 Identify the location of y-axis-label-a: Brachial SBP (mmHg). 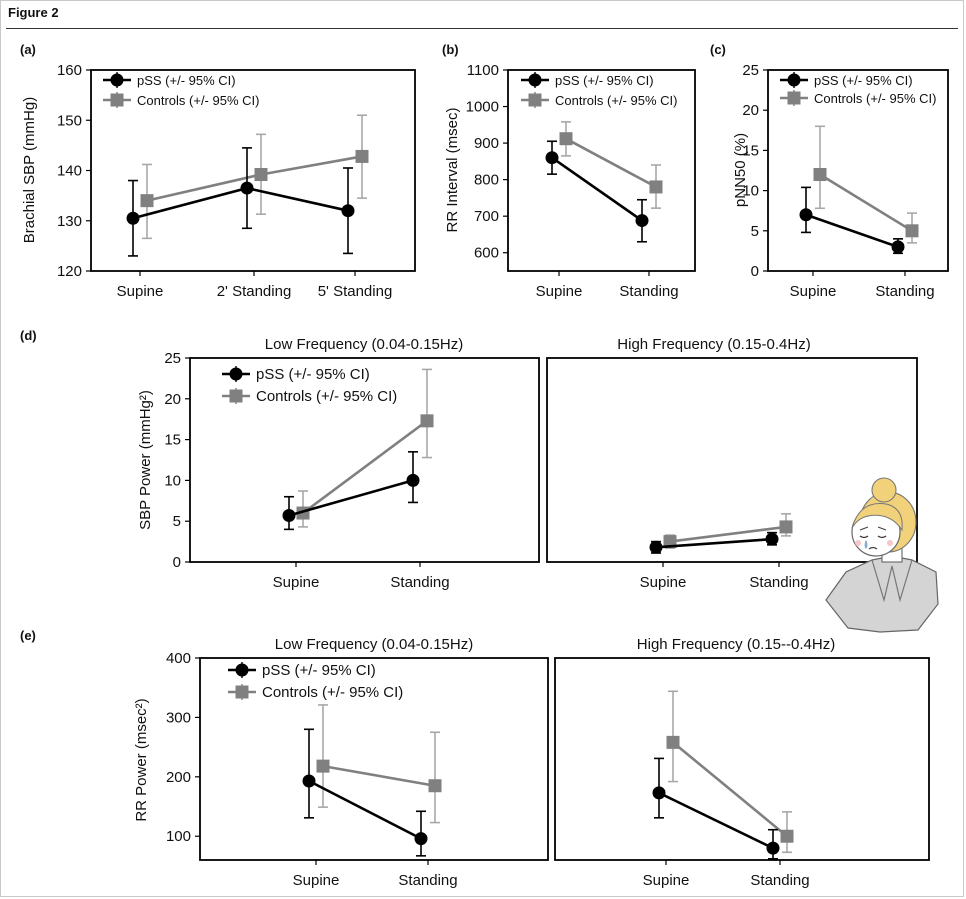
(29, 170).